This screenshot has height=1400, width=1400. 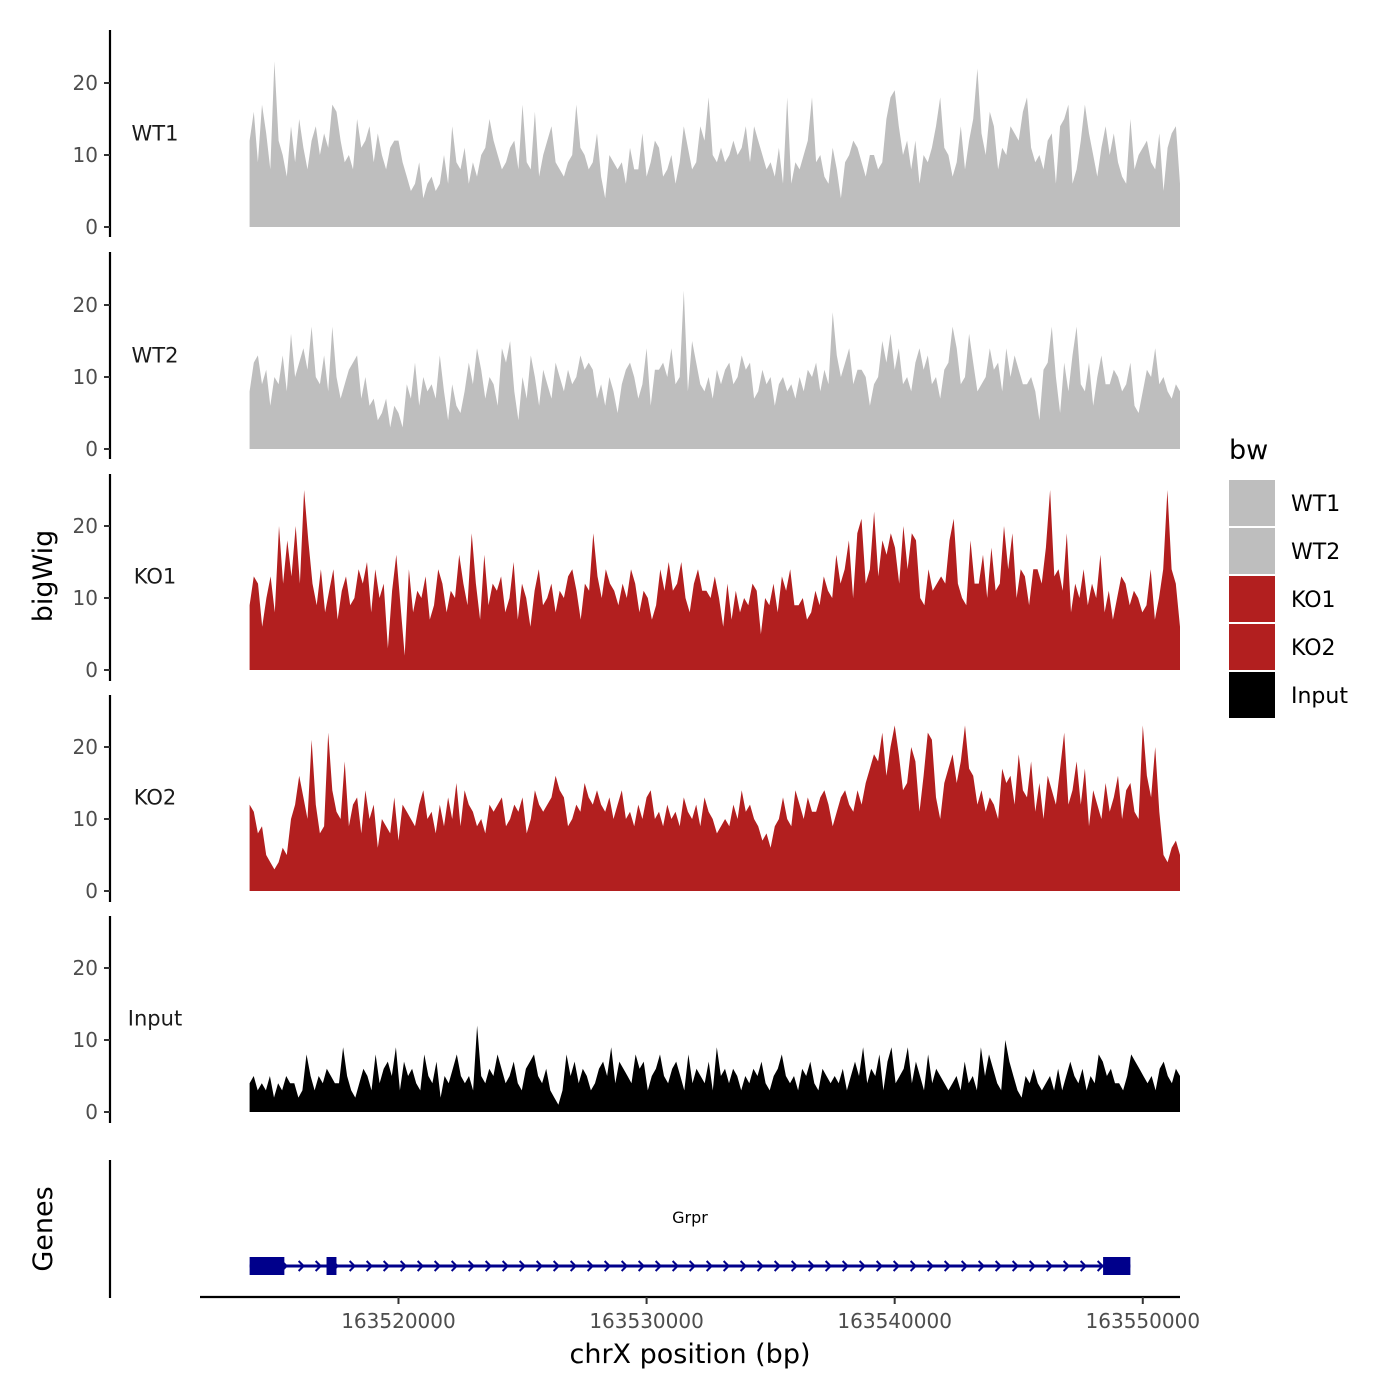 I want to click on legend-label: KO1, so click(x=1313, y=600).